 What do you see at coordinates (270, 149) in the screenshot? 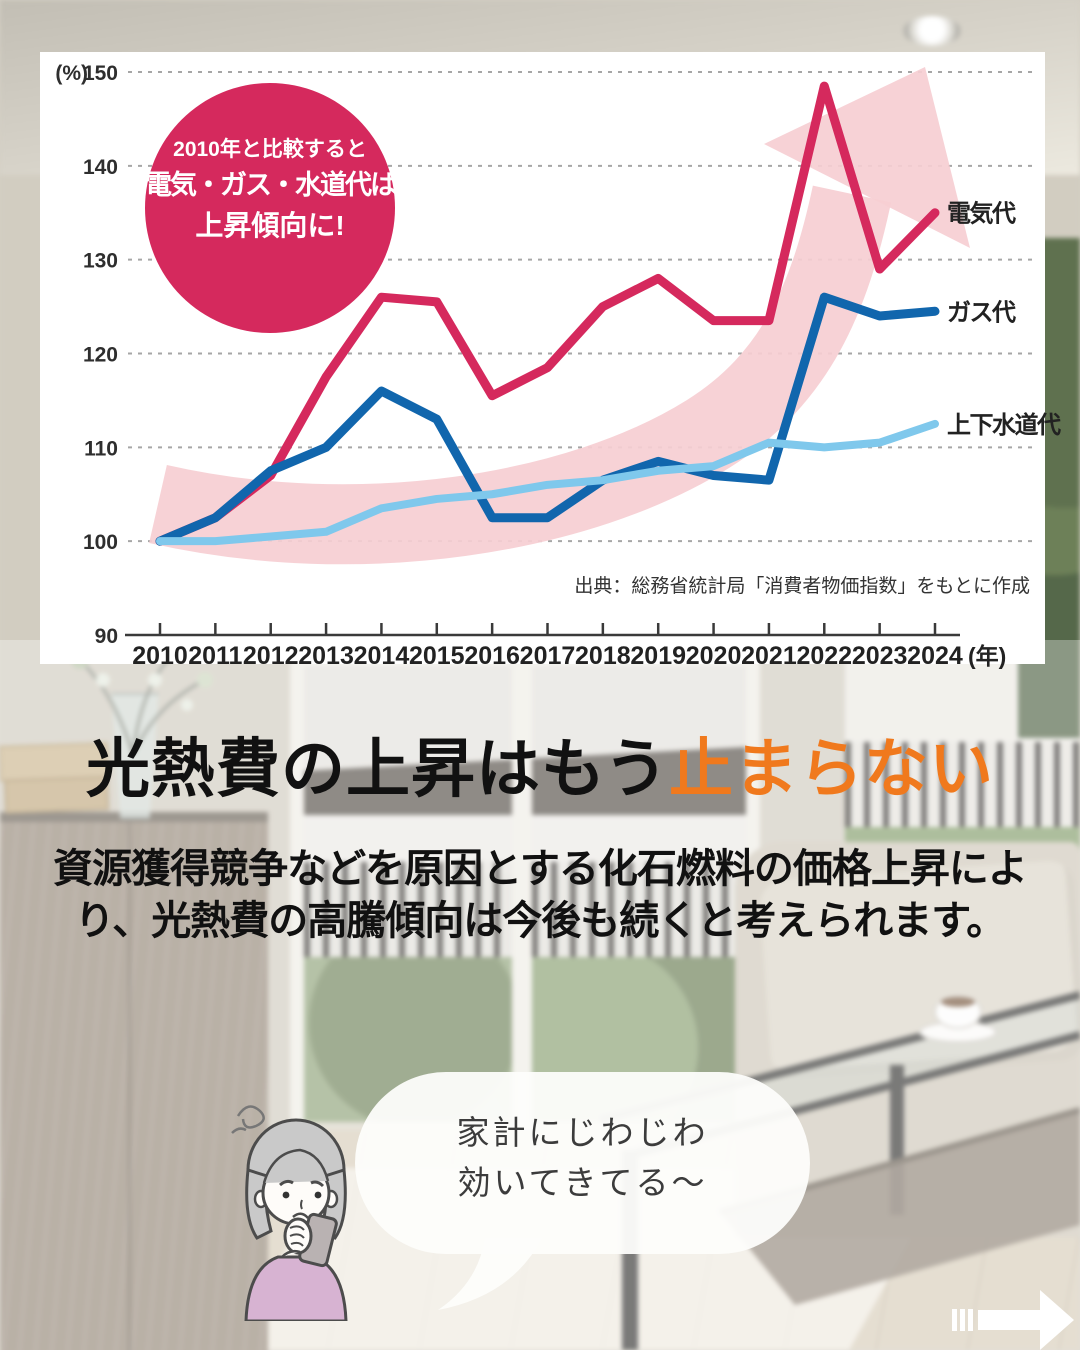
I see `badge-line1: 2010年と比較すると` at bounding box center [270, 149].